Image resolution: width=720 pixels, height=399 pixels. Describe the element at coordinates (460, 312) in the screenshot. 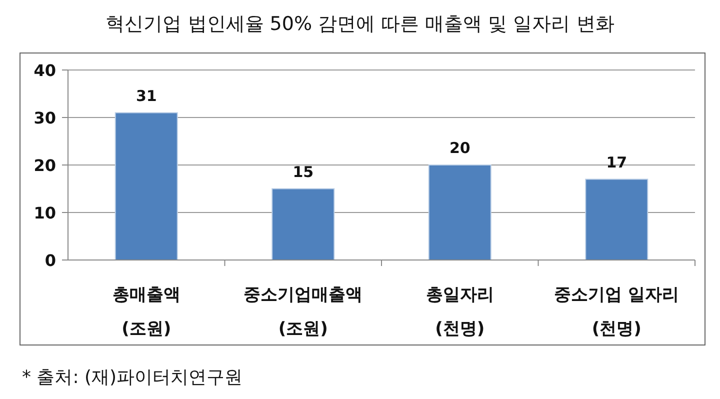

I see `x-tick-label: 총일자리 (천명)` at that location.